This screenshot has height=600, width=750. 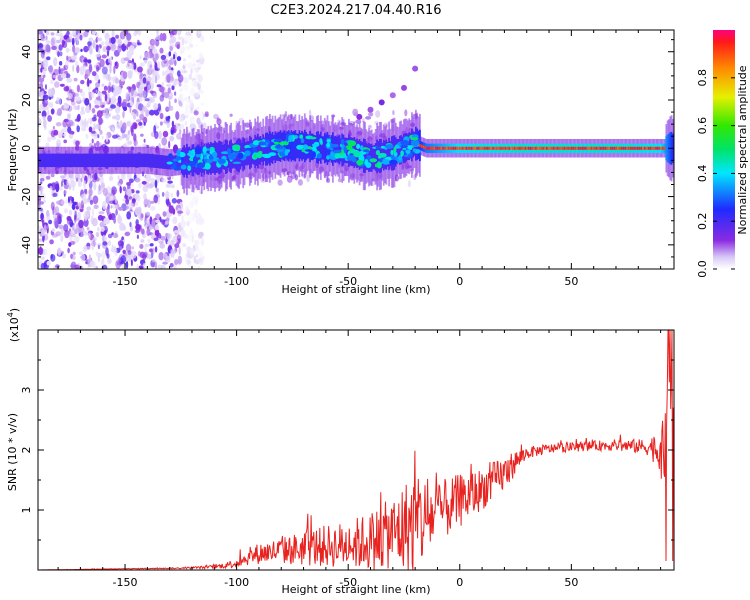 What do you see at coordinates (12, 452) in the screenshot?
I see `snr-ylabel: SNR (10 * v/v)` at bounding box center [12, 452].